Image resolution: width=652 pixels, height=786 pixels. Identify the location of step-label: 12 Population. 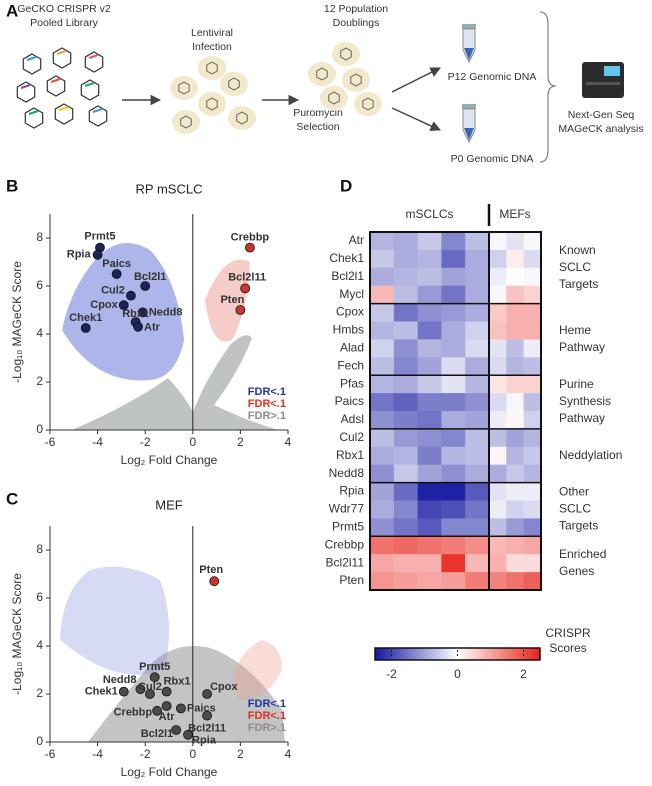
(356, 9).